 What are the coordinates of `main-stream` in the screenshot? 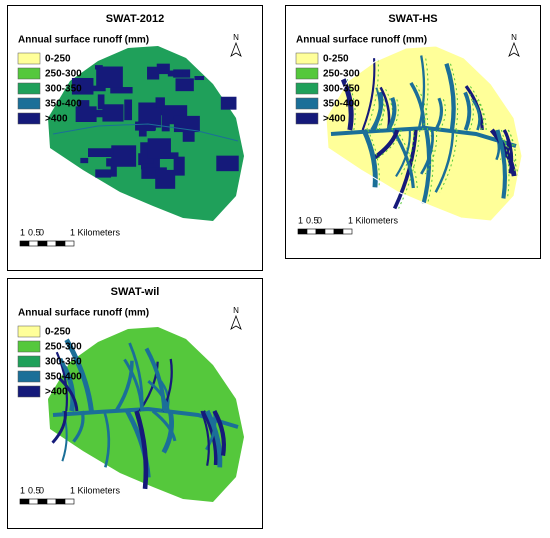 It's located at (423, 136).